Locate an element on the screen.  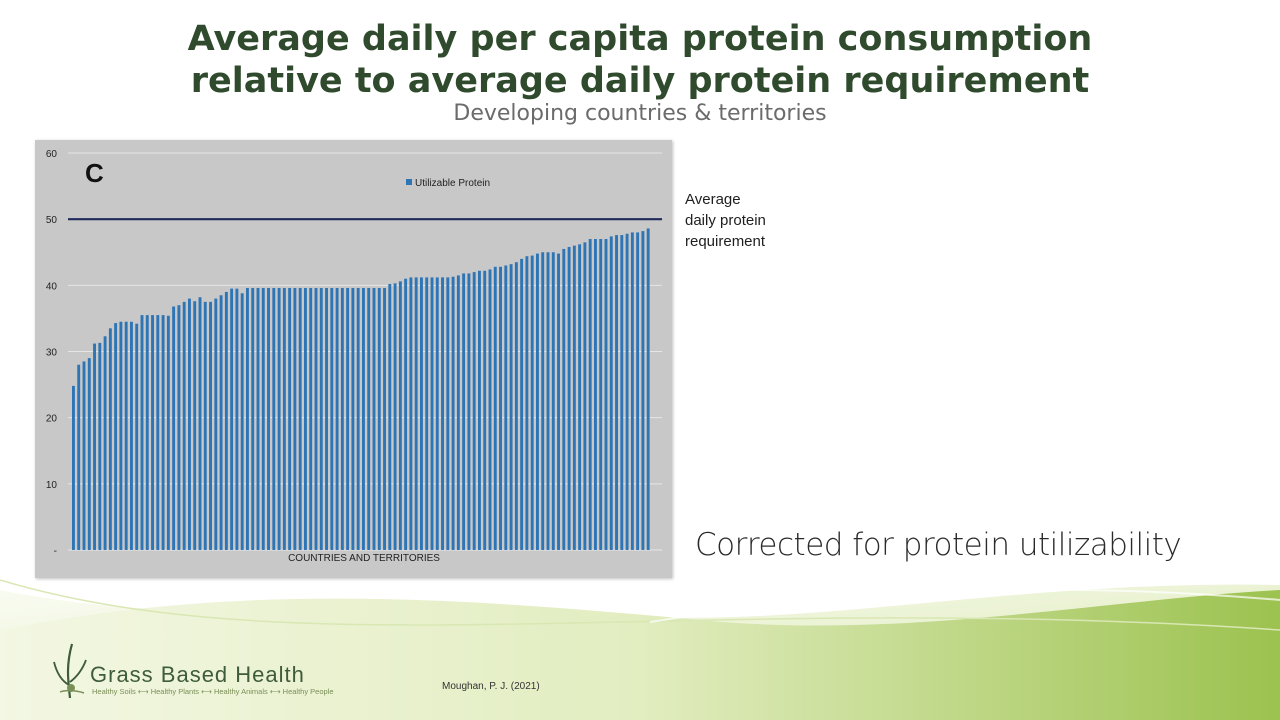
y-tick-label: 40 is located at coordinates (52, 286).